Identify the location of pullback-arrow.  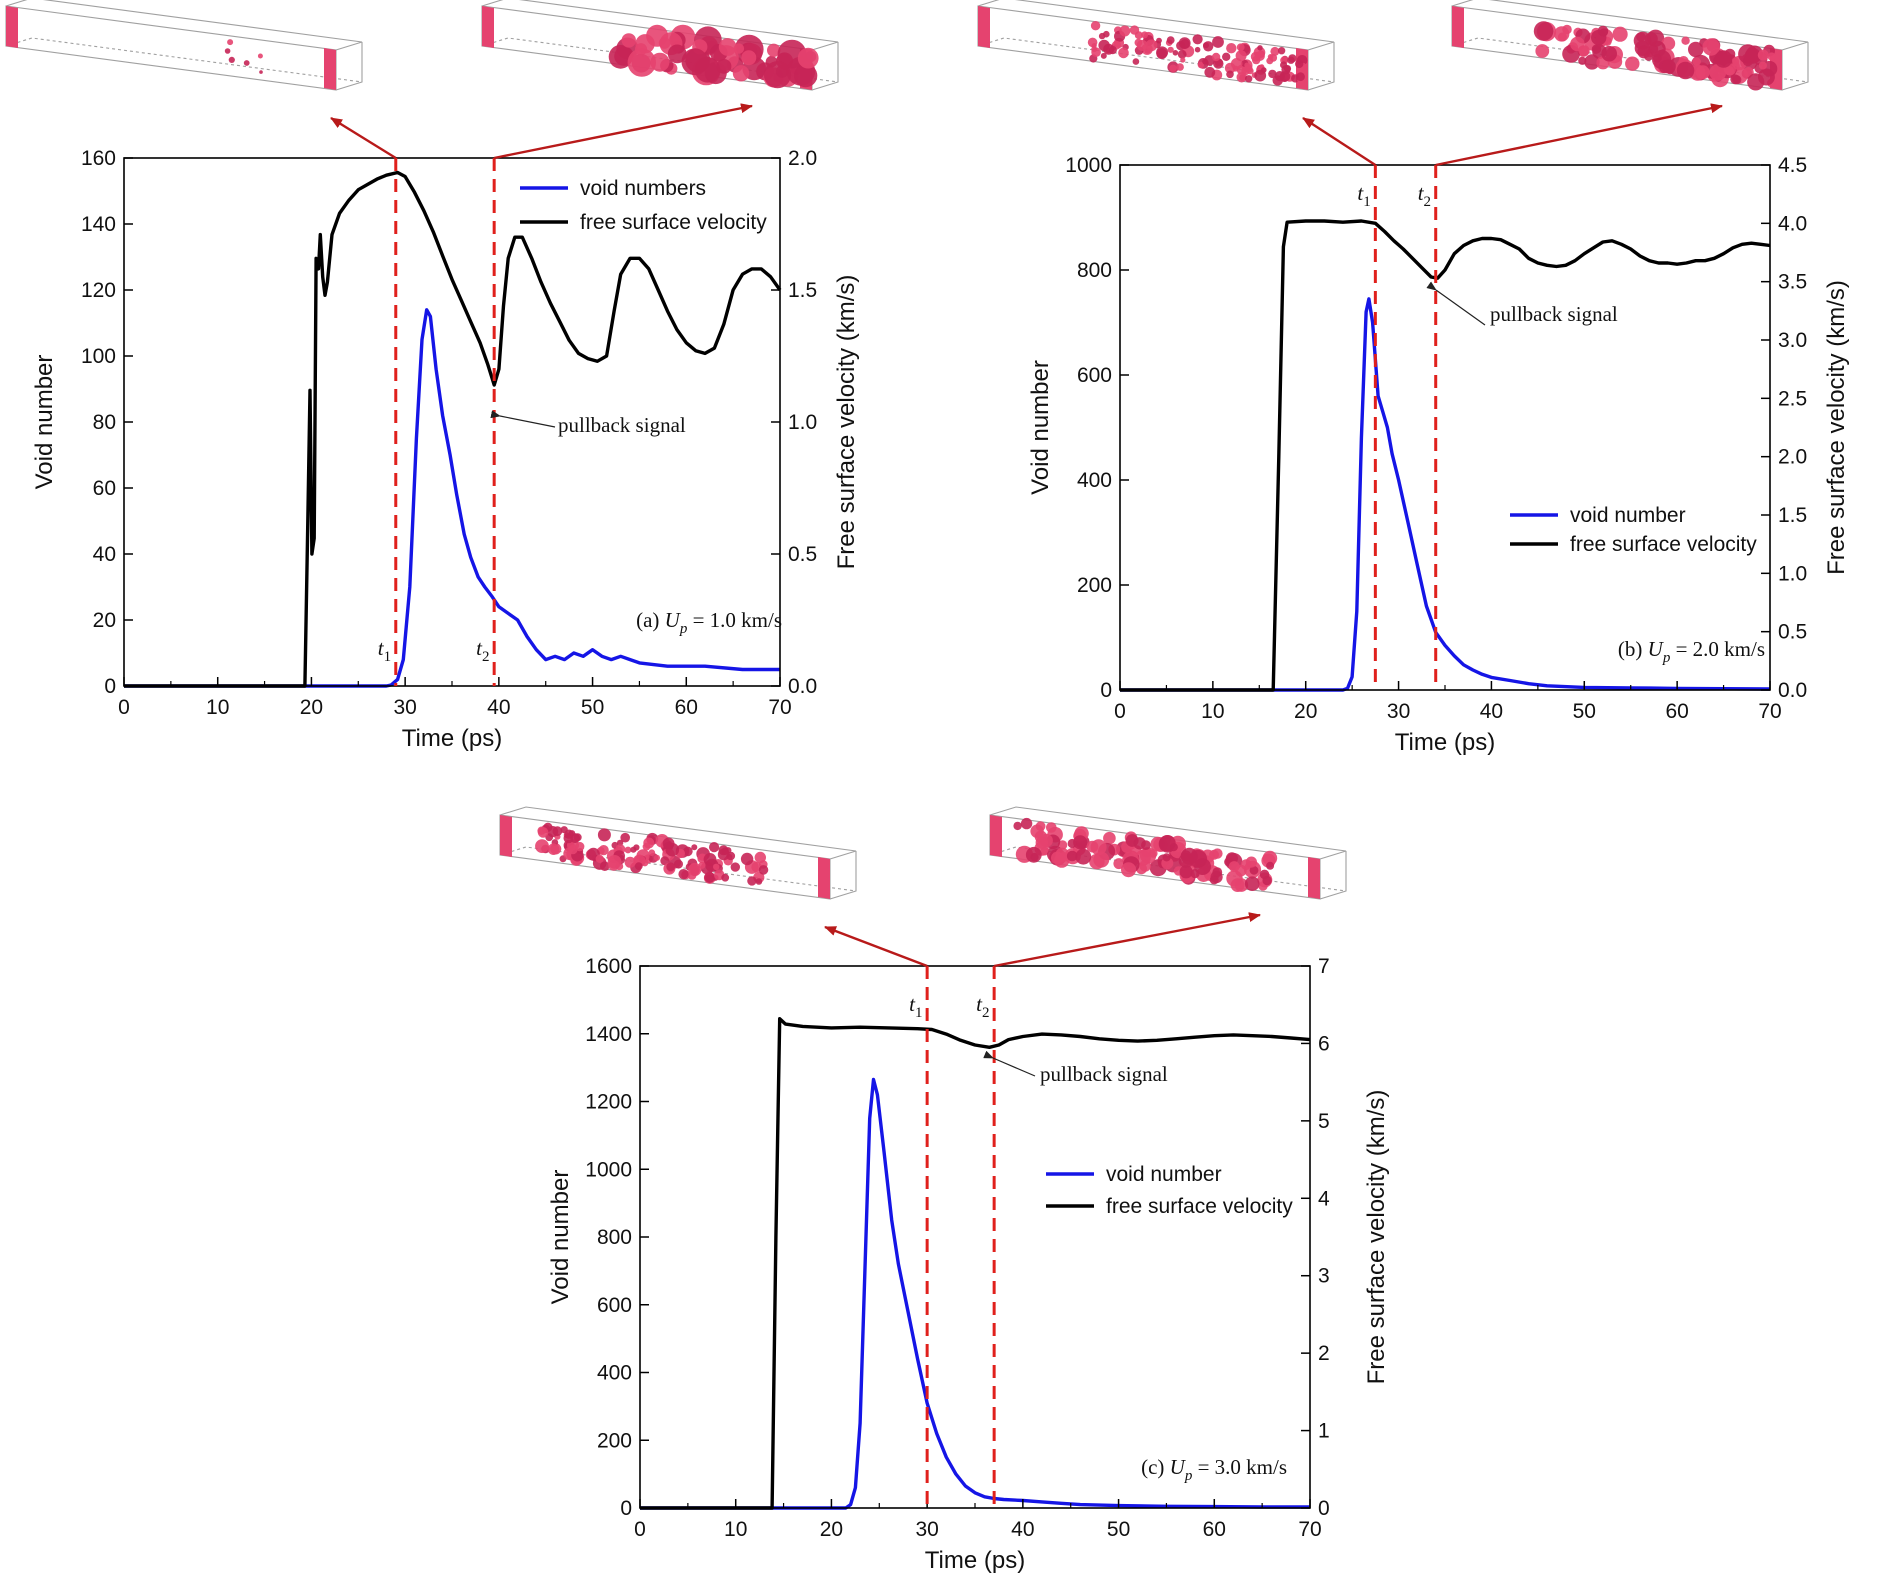
(523, 419).